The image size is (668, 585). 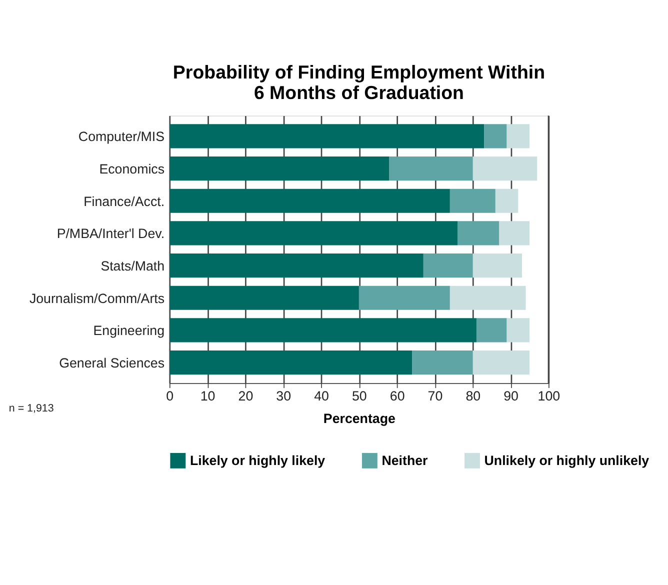 I want to click on chart-title: Probability of Finding Employment Within 6 Months of Graduation, so click(x=359, y=82).